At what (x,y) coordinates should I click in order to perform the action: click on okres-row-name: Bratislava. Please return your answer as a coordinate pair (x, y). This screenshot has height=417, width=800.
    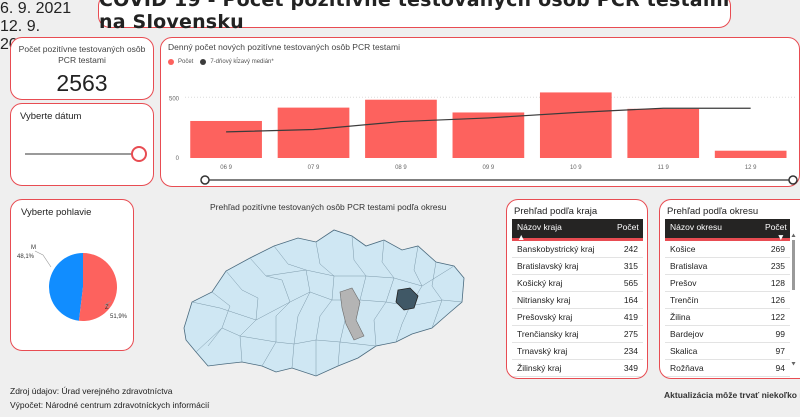
    Looking at the image, I should click on (689, 266).